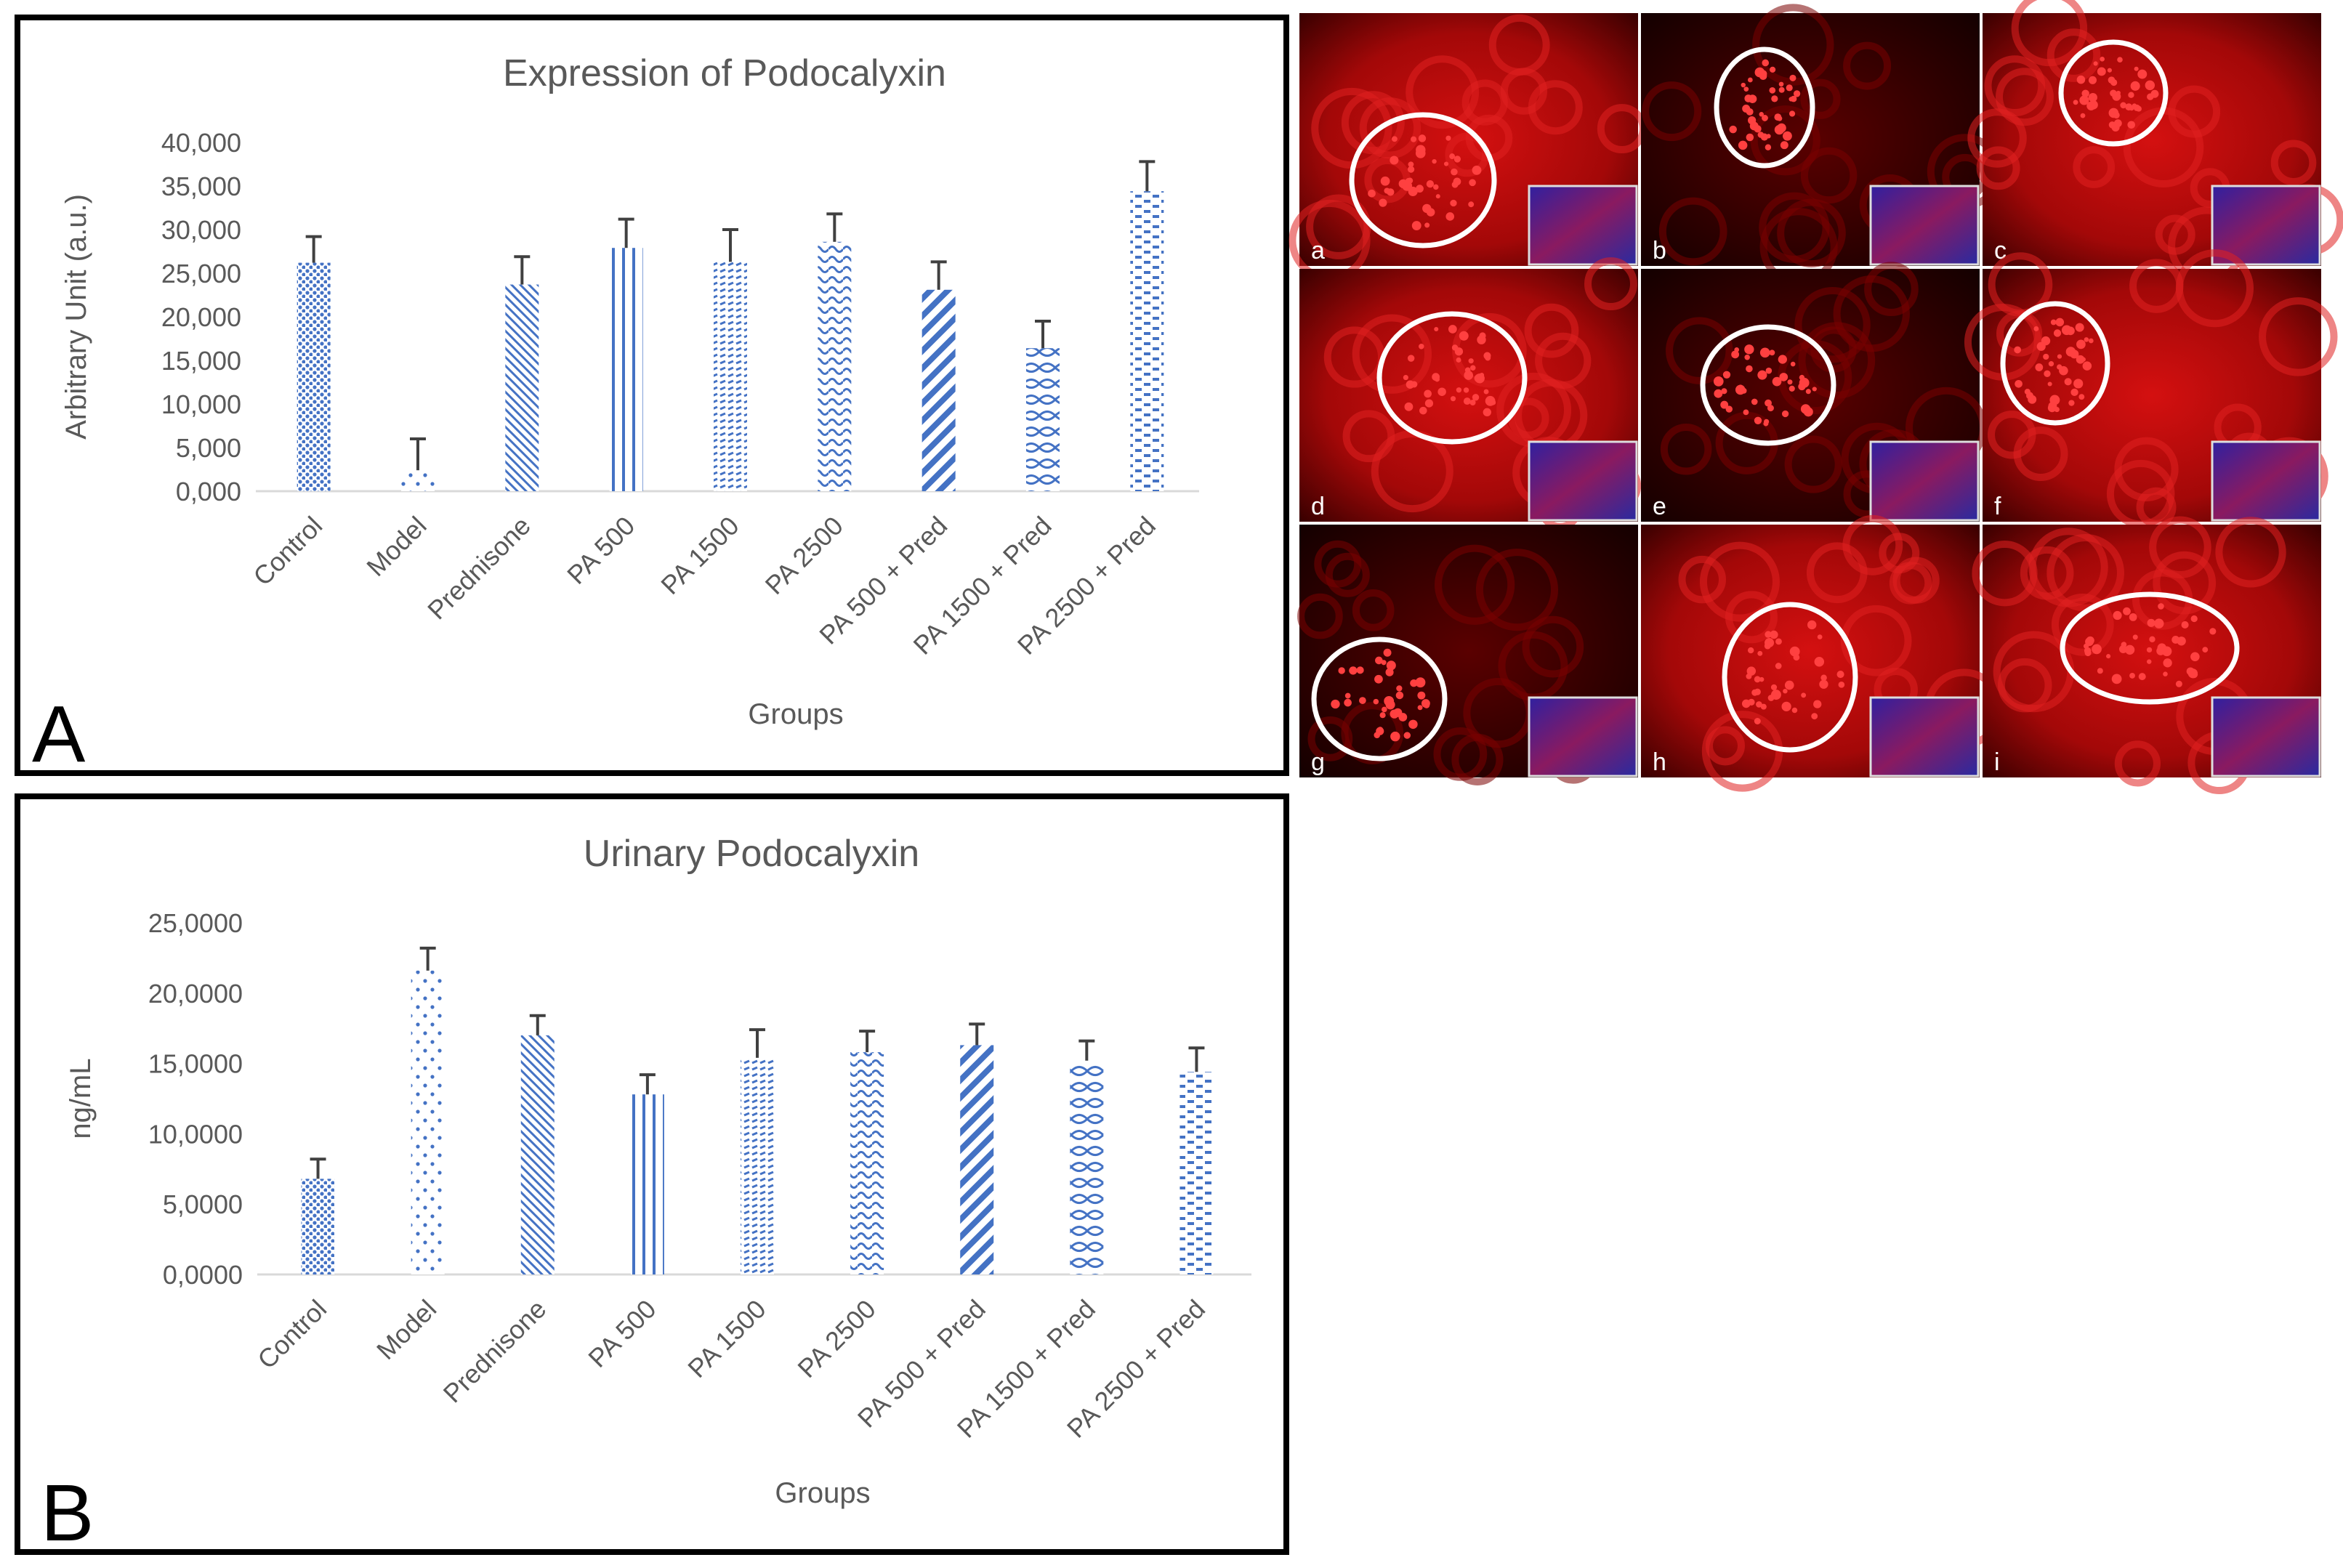  Describe the element at coordinates (1659, 506) in the screenshot. I see `micrograph-label: e` at that location.